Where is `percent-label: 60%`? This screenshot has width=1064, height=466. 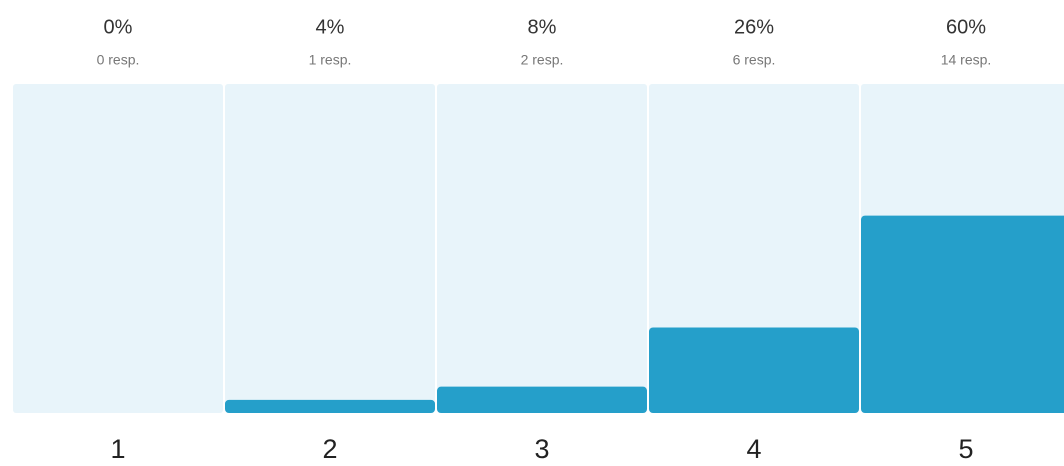
percent-label: 60% is located at coordinates (966, 27).